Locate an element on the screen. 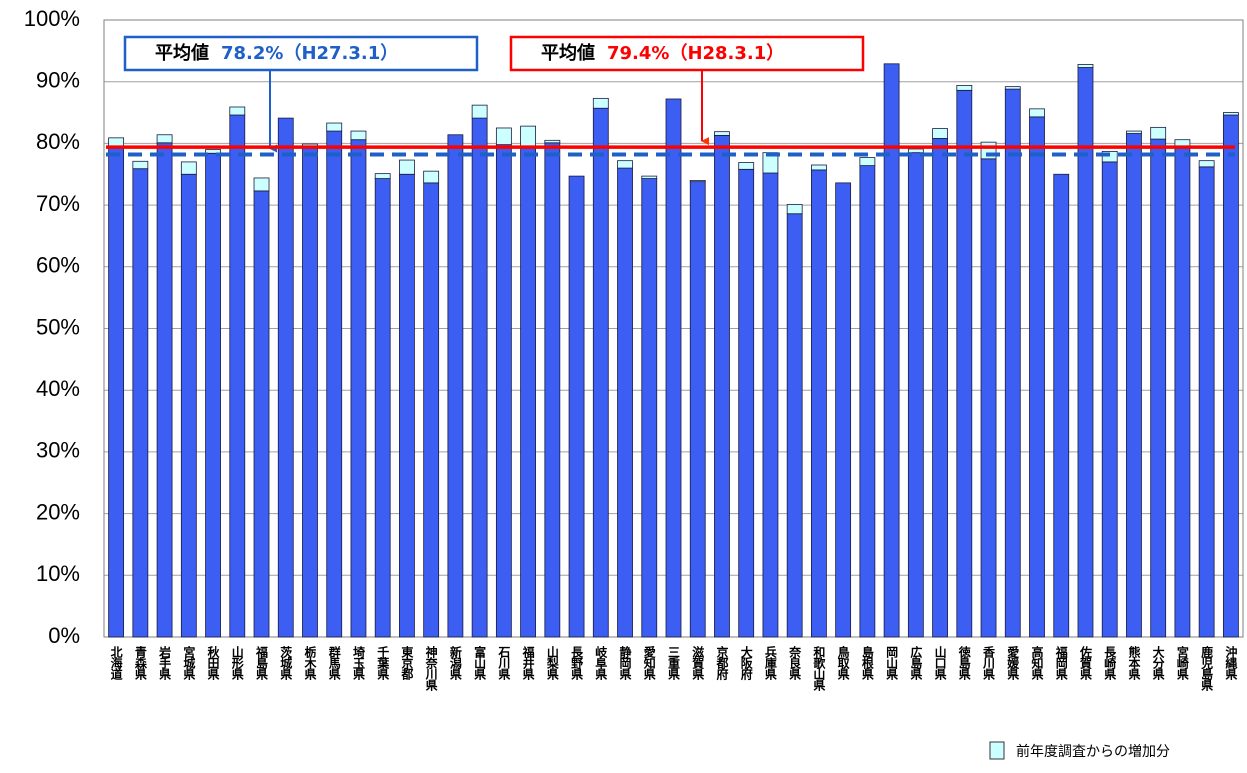 The height and width of the screenshot is (773, 1247). annotation: 平均値 78.2%（H27.3.1） is located at coordinates (276, 53).